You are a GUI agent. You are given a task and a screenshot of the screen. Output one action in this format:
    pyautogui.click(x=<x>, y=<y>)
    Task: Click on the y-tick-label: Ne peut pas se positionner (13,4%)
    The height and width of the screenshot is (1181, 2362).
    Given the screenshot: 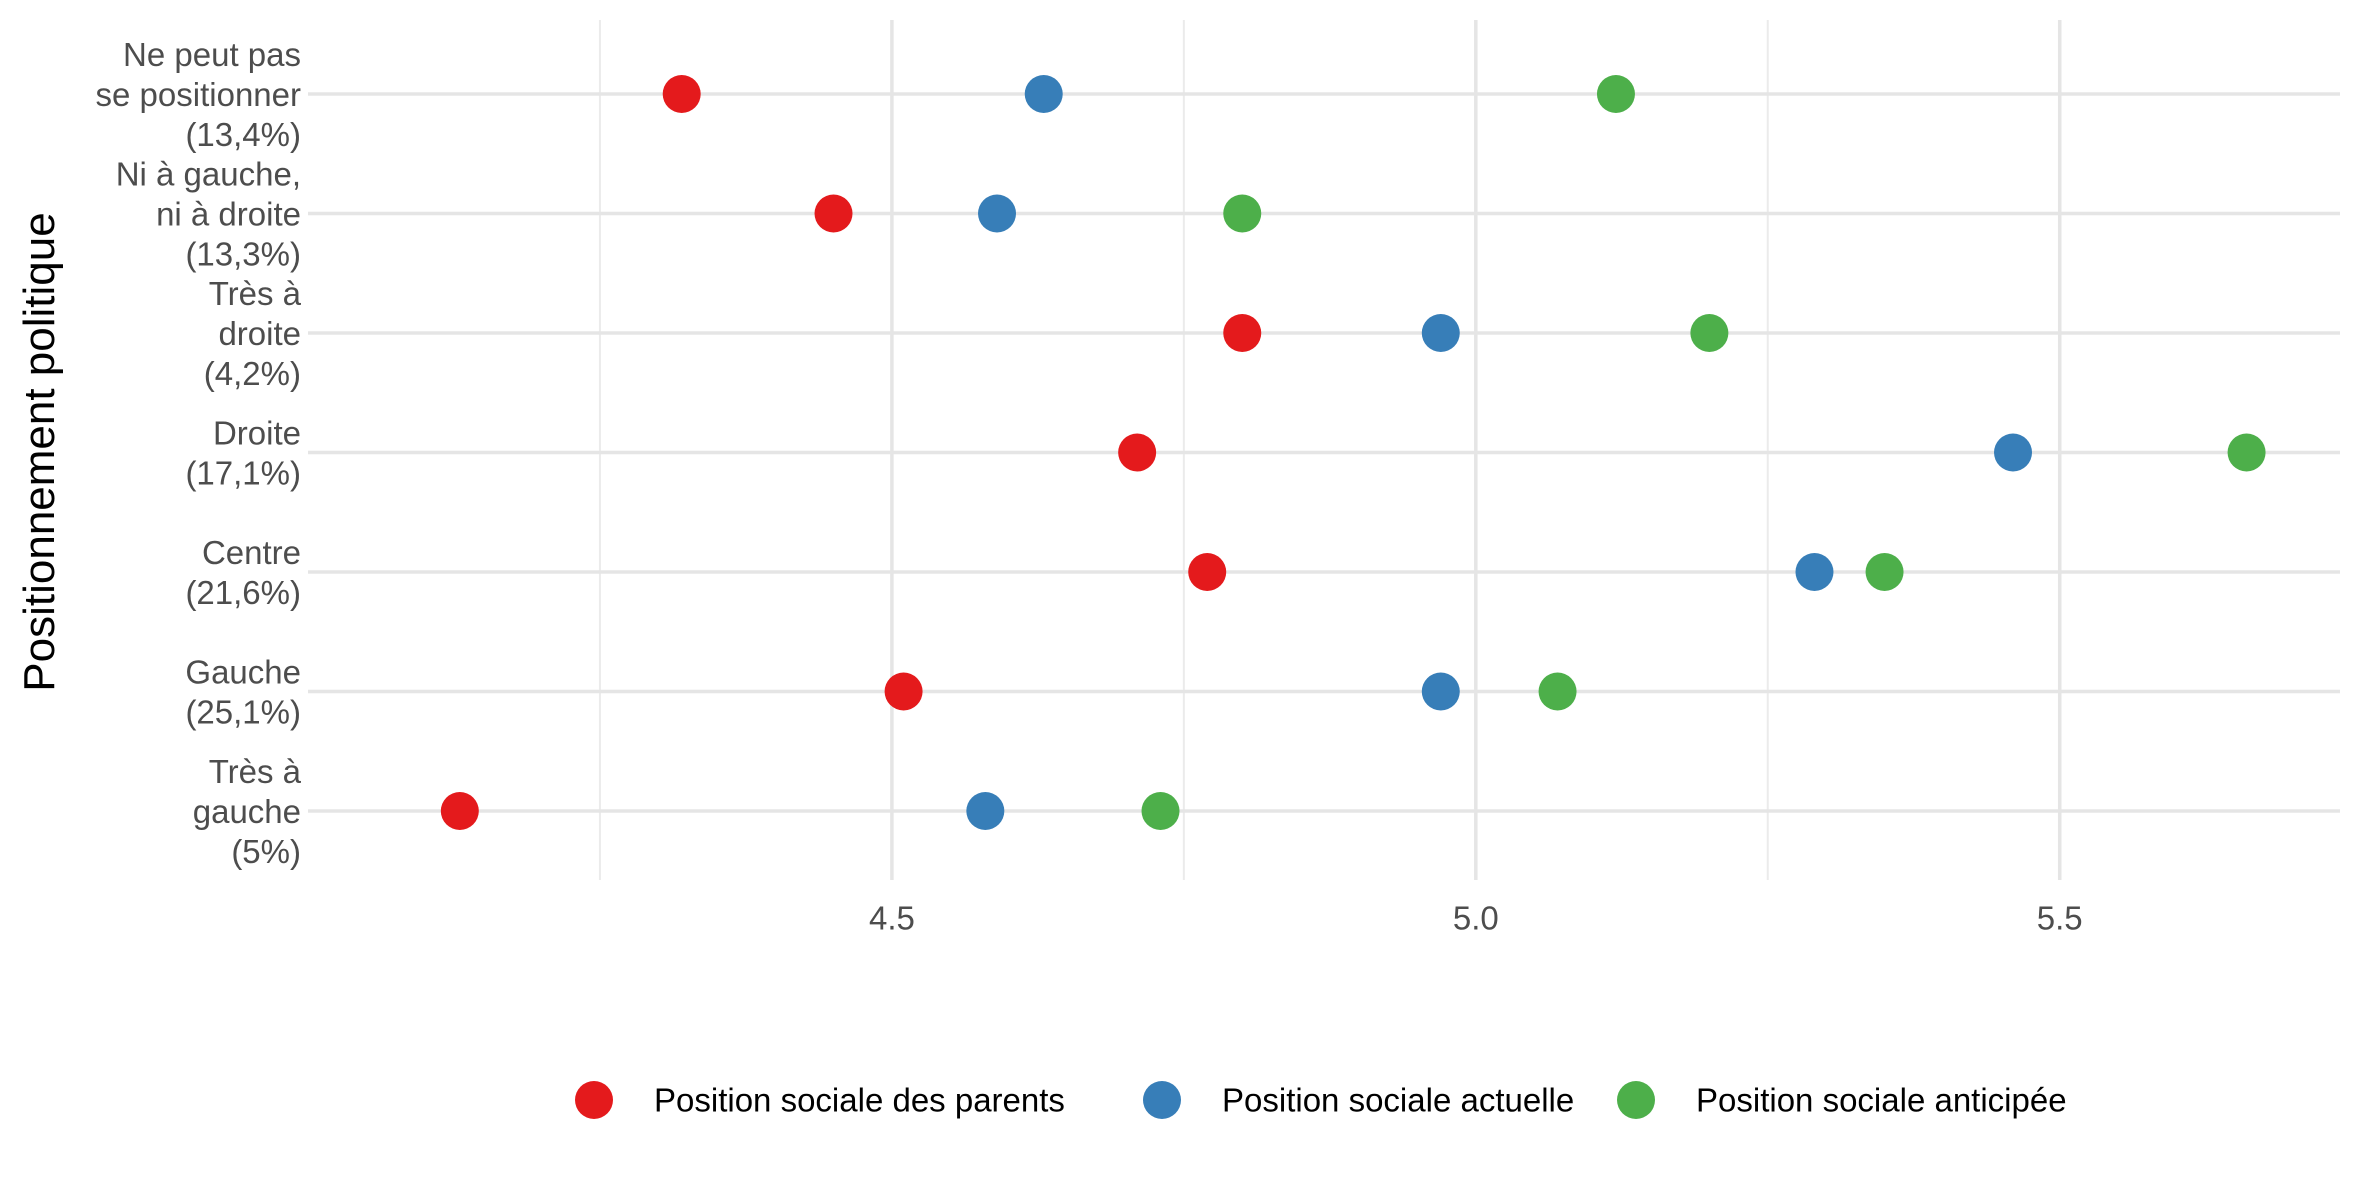 What is the action you would take?
    pyautogui.click(x=198, y=94)
    